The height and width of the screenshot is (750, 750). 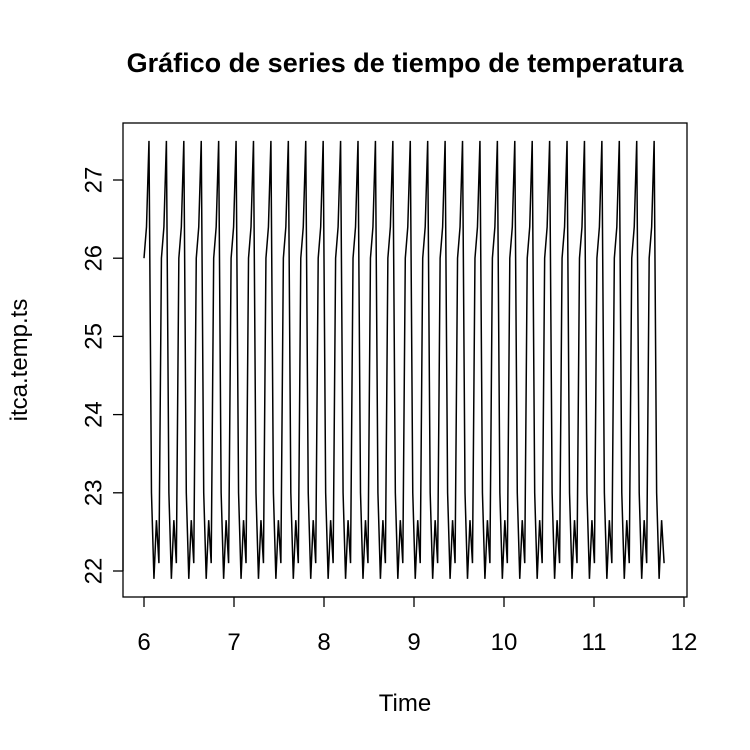 What do you see at coordinates (405, 703) in the screenshot?
I see `x-axis-label: Time` at bounding box center [405, 703].